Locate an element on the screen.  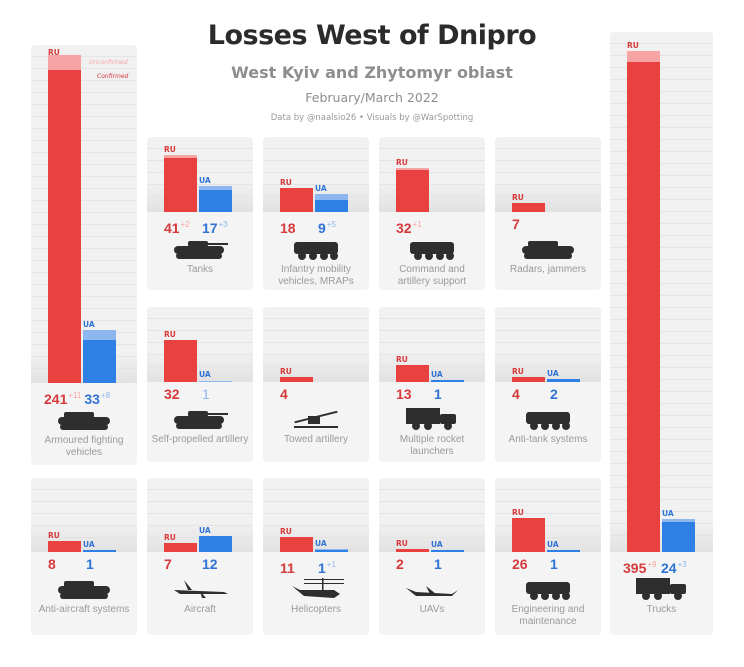
legend-confirmed: Confirmed is located at coordinates (113, 76).